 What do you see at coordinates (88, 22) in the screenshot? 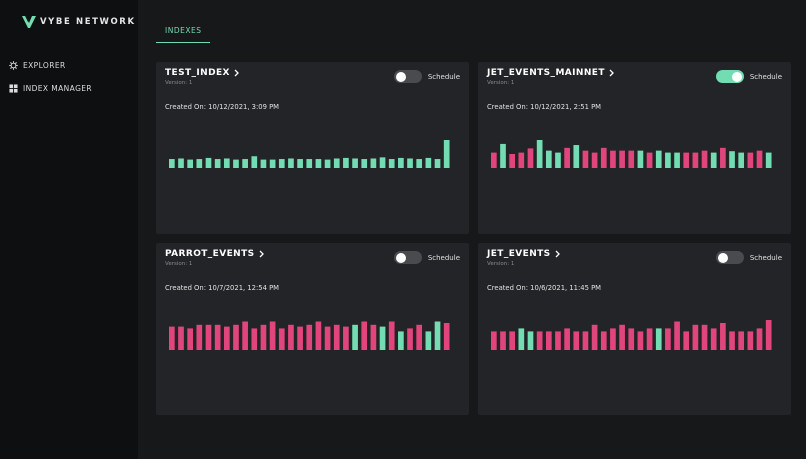
I see `brand-name: VYBE NETWORK` at bounding box center [88, 22].